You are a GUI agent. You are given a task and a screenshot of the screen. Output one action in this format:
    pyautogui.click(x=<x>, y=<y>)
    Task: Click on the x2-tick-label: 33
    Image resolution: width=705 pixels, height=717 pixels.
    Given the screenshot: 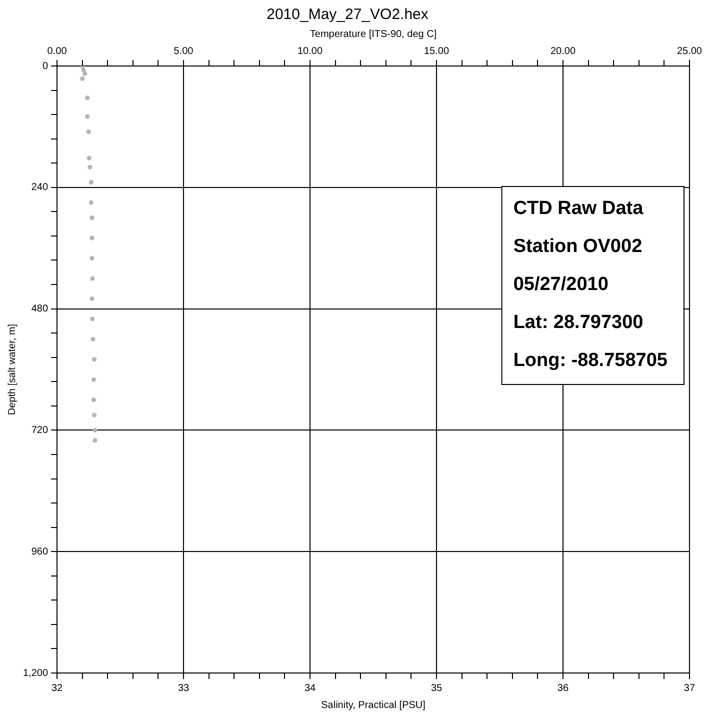 What is the action you would take?
    pyautogui.click(x=184, y=688)
    